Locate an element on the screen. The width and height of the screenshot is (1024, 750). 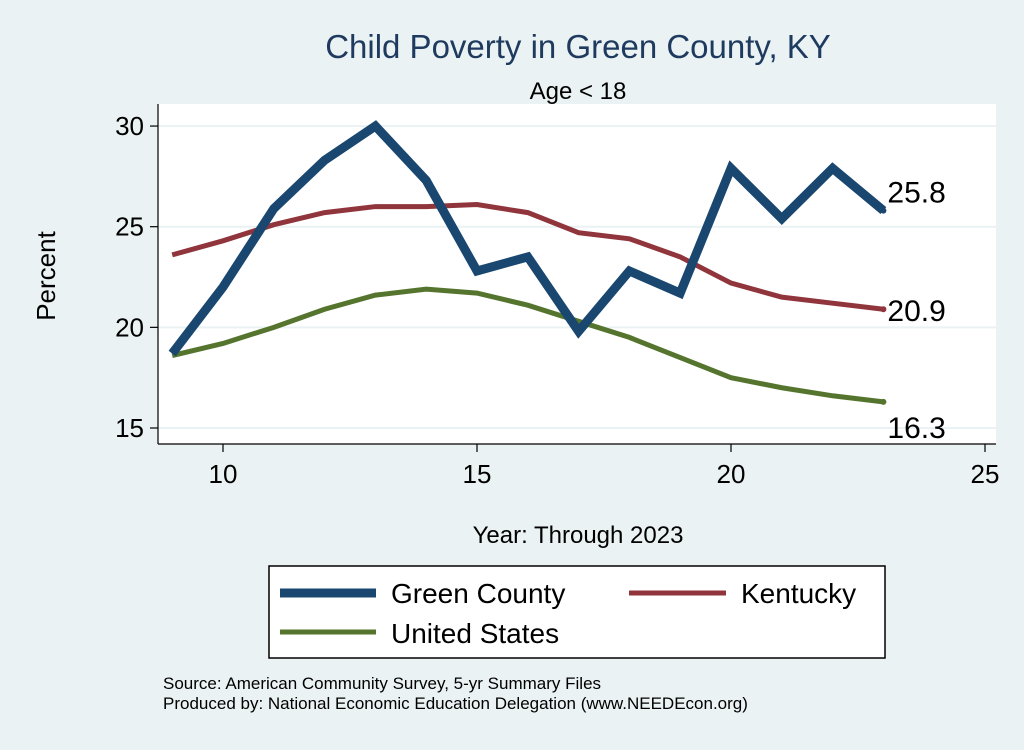
series-line-kentucky is located at coordinates (527, 257).